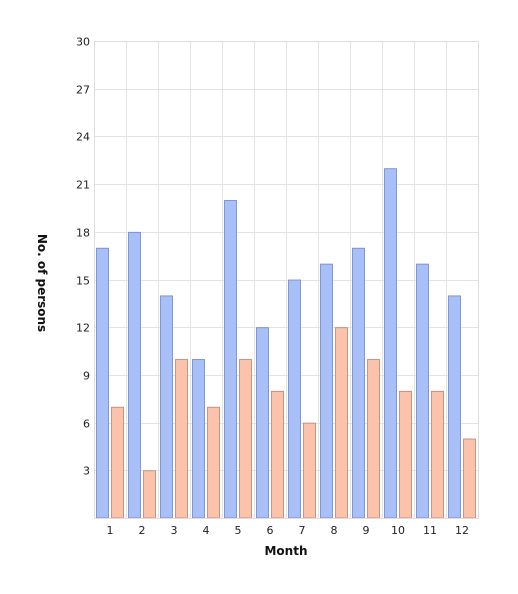  Describe the element at coordinates (366, 530) in the screenshot. I see `x-tick-label: 9` at that location.